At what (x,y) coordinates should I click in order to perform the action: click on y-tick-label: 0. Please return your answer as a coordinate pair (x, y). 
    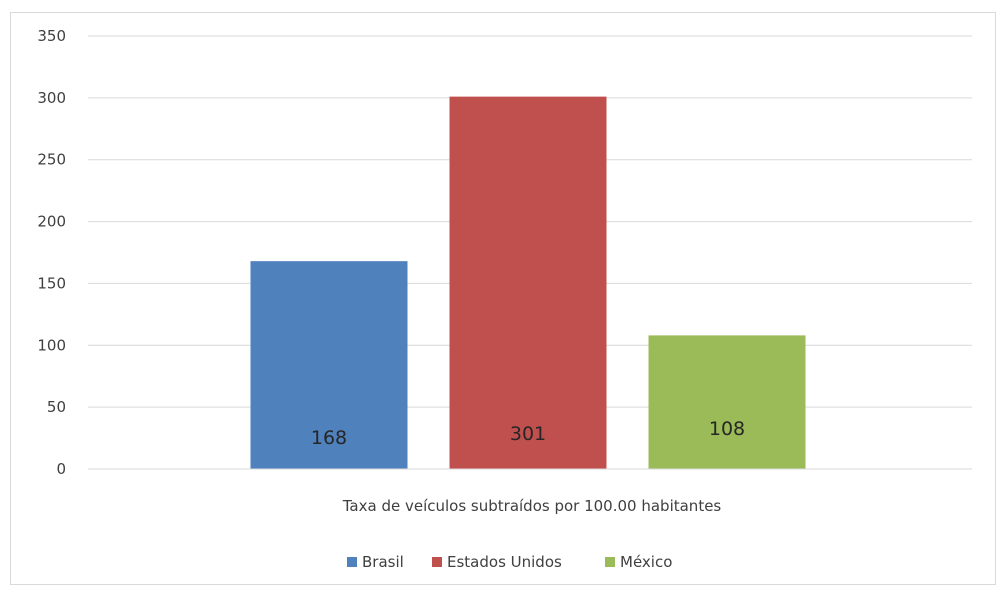
    Looking at the image, I should click on (61, 469).